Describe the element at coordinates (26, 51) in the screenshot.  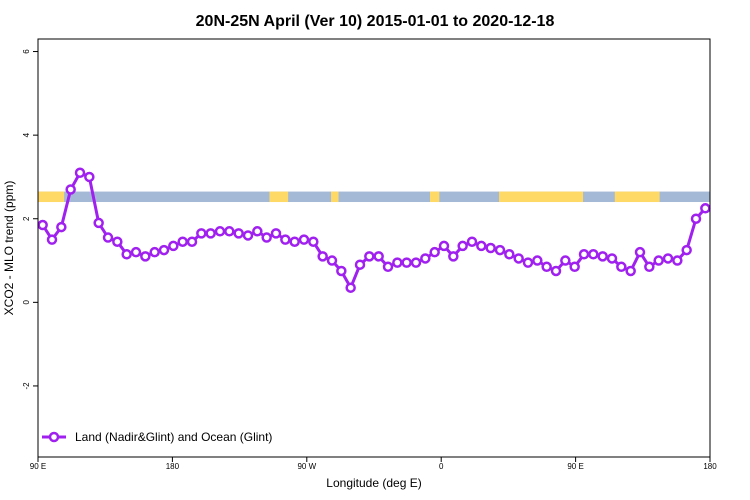
I see `y-tick-label: 6` at that location.